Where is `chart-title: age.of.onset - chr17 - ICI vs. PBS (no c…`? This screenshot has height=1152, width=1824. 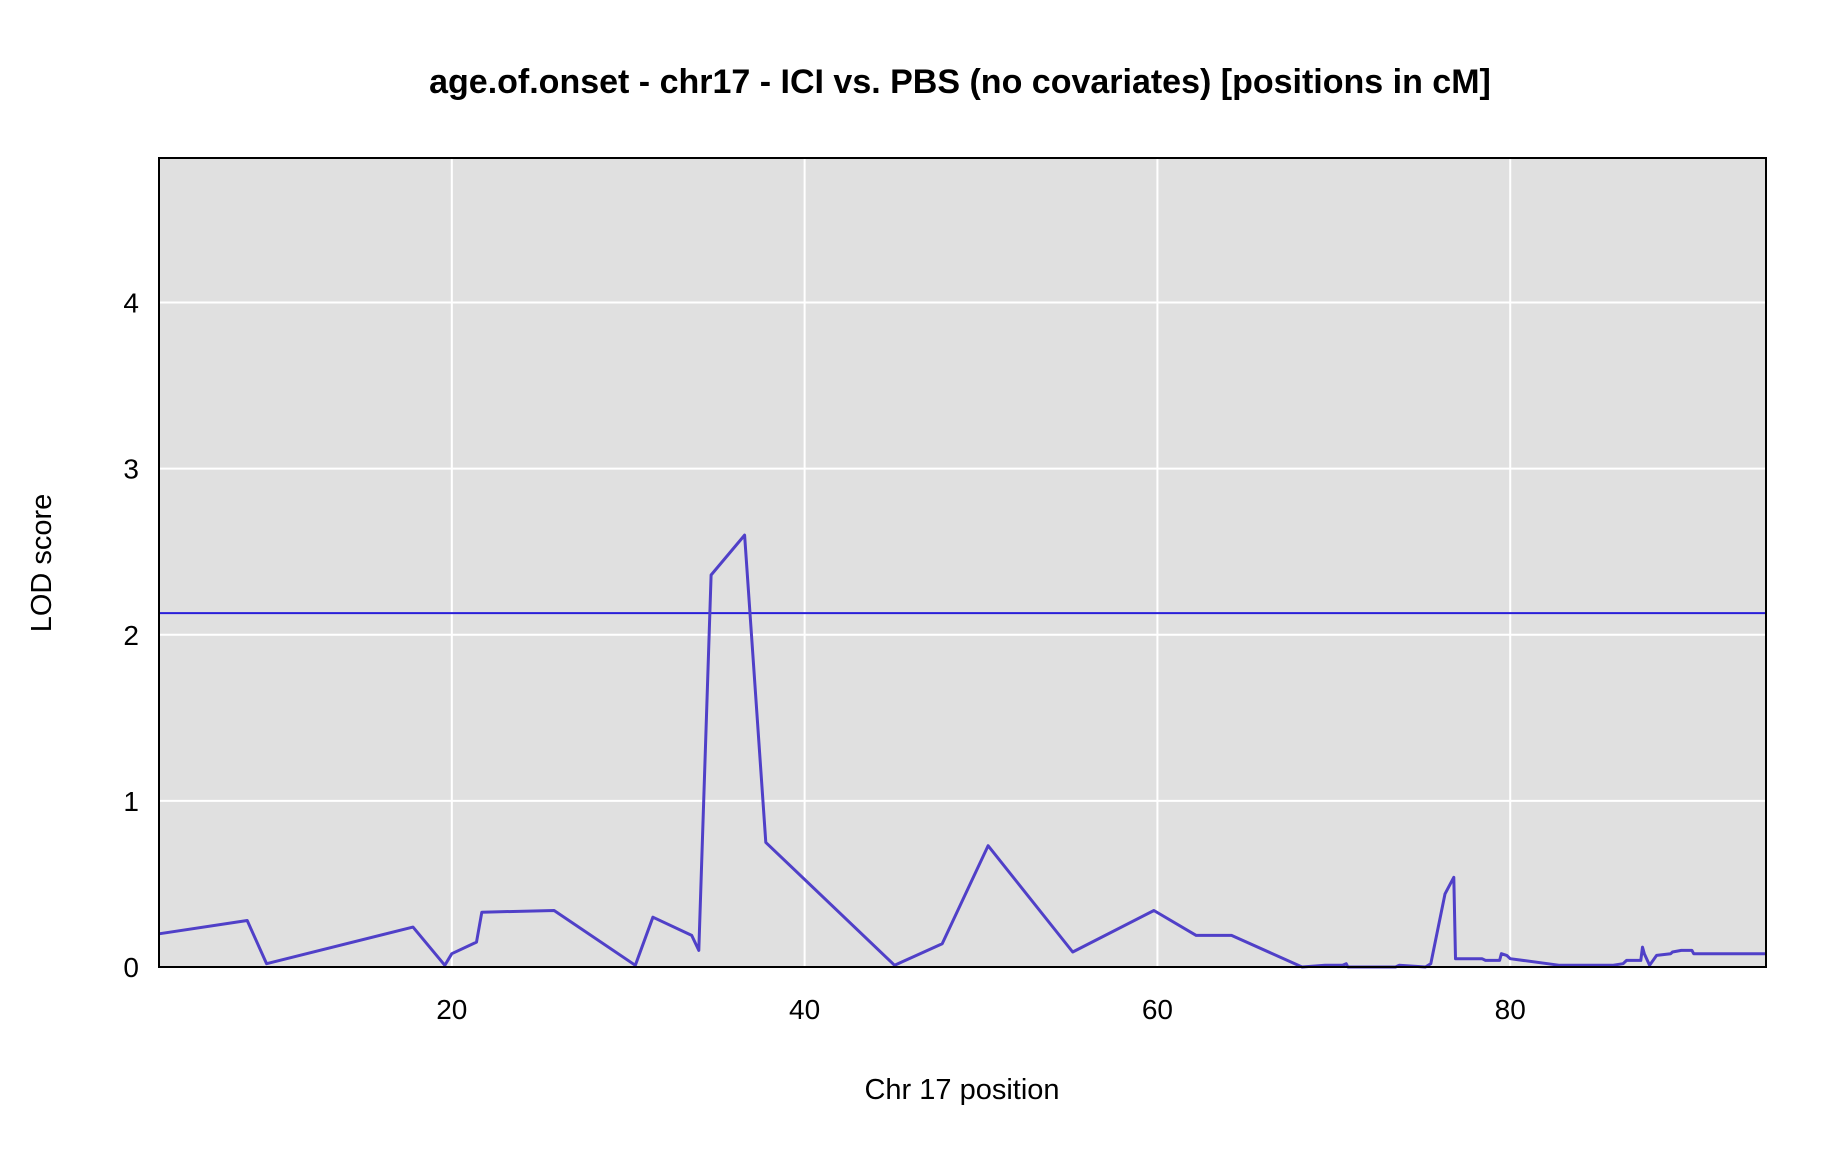
chart-title: age.of.onset - chr17 - ICI vs. PBS (no c… is located at coordinates (960, 82).